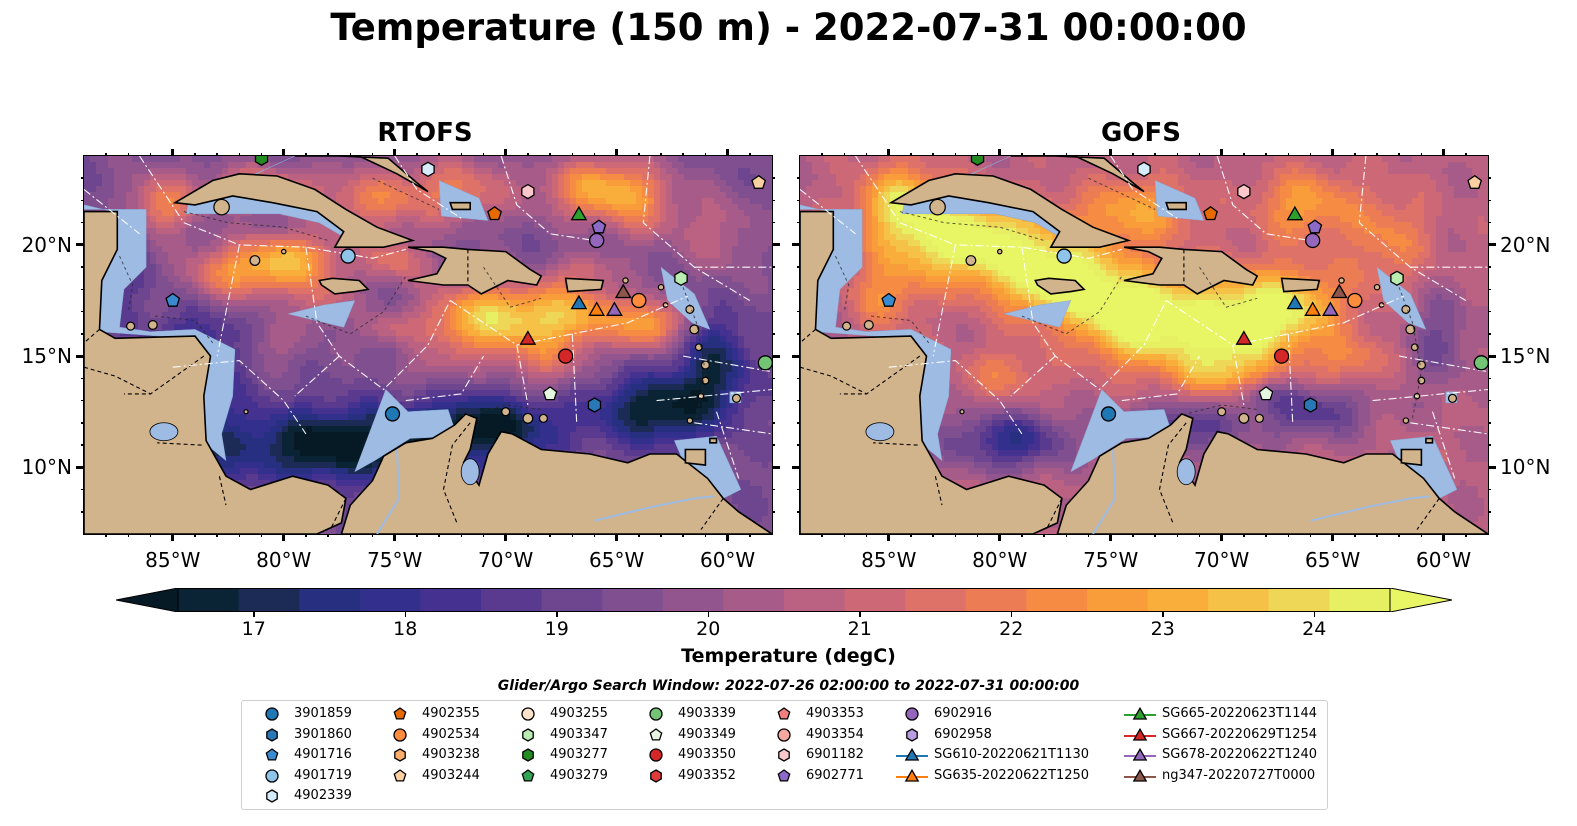 This screenshot has width=1577, height=826. Describe the element at coordinates (556, 629) in the screenshot. I see `colorbar-tick-label: 19` at that location.